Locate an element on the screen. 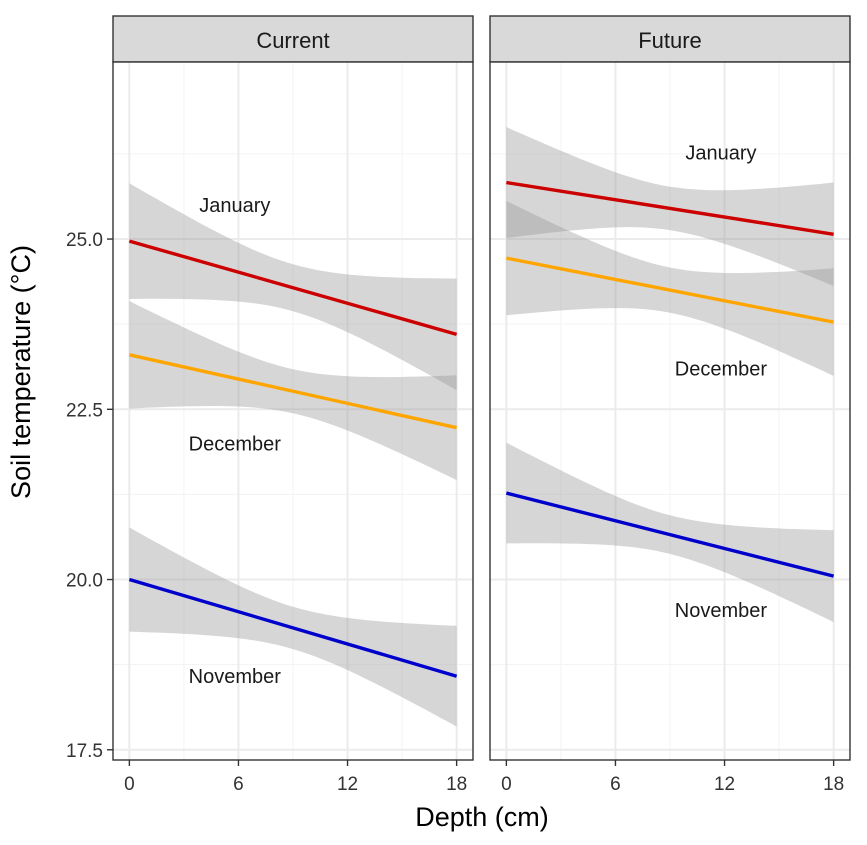 This screenshot has height=845, width=867. facet-strip-label: Future is located at coordinates (670, 40).